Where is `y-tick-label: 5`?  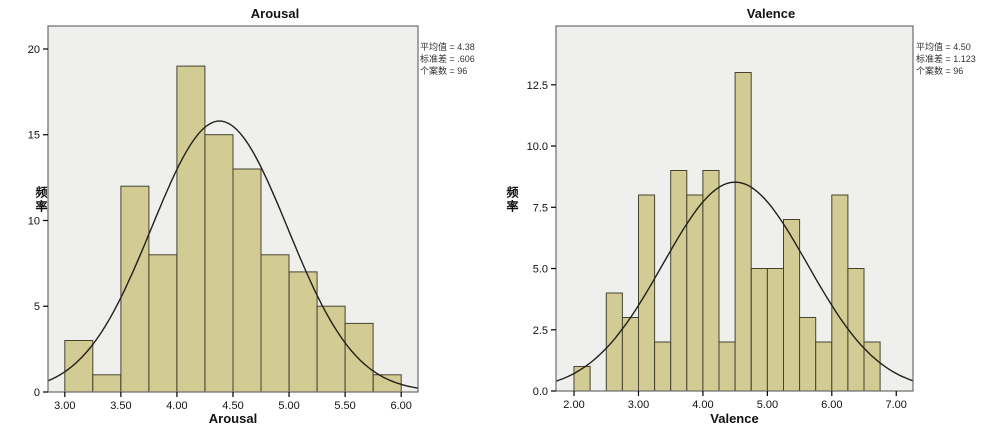 y-tick-label: 5 is located at coordinates (37, 307).